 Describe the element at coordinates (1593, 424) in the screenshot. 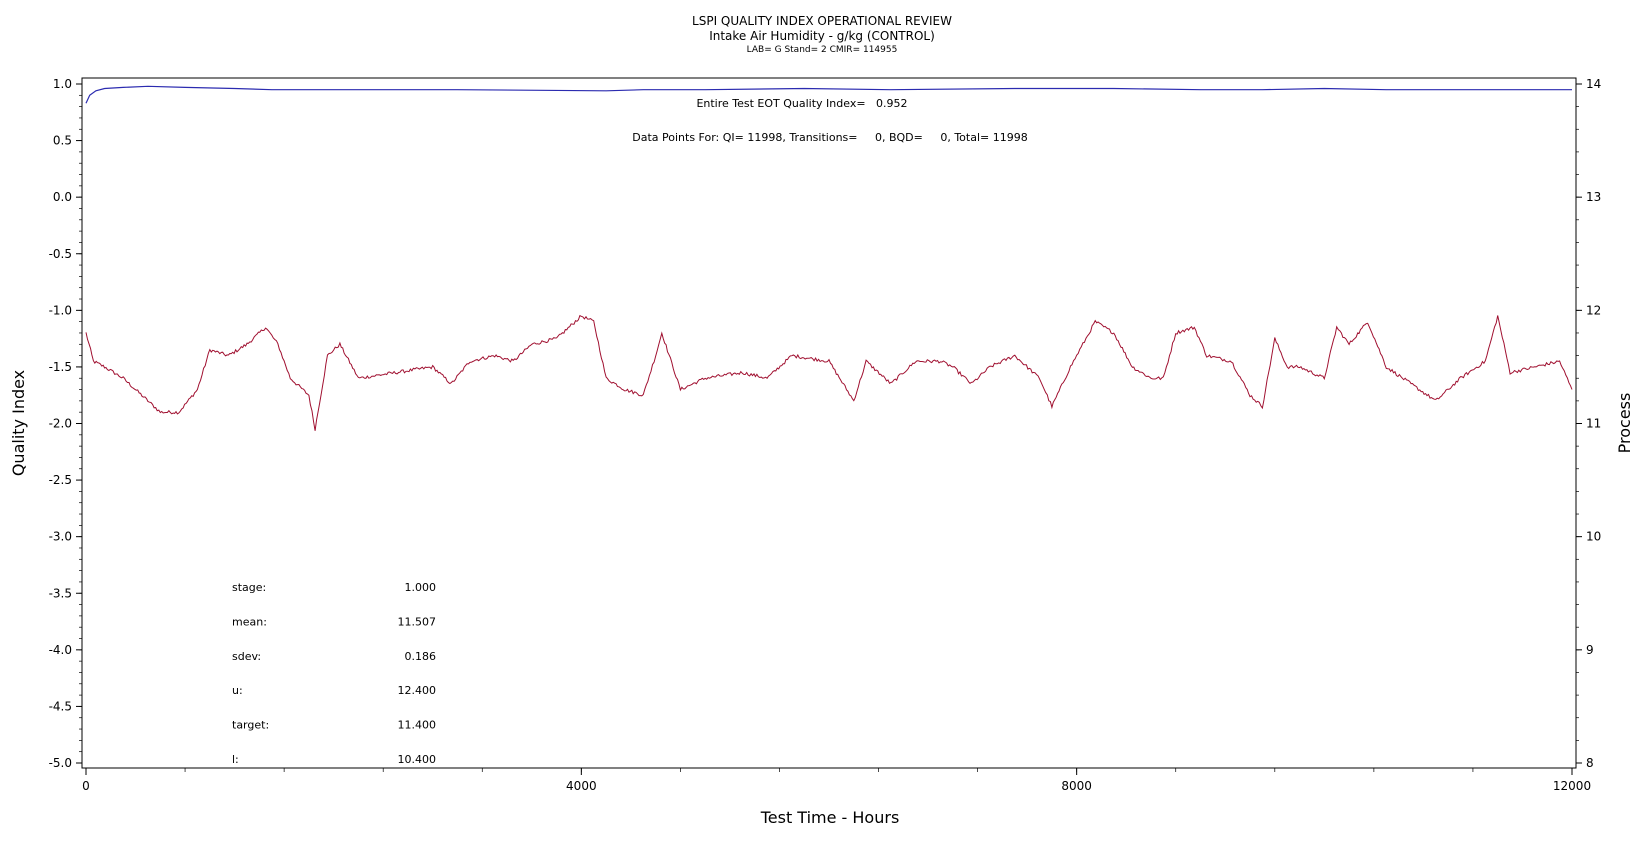

I see `y-right-tick-label: 11` at that location.